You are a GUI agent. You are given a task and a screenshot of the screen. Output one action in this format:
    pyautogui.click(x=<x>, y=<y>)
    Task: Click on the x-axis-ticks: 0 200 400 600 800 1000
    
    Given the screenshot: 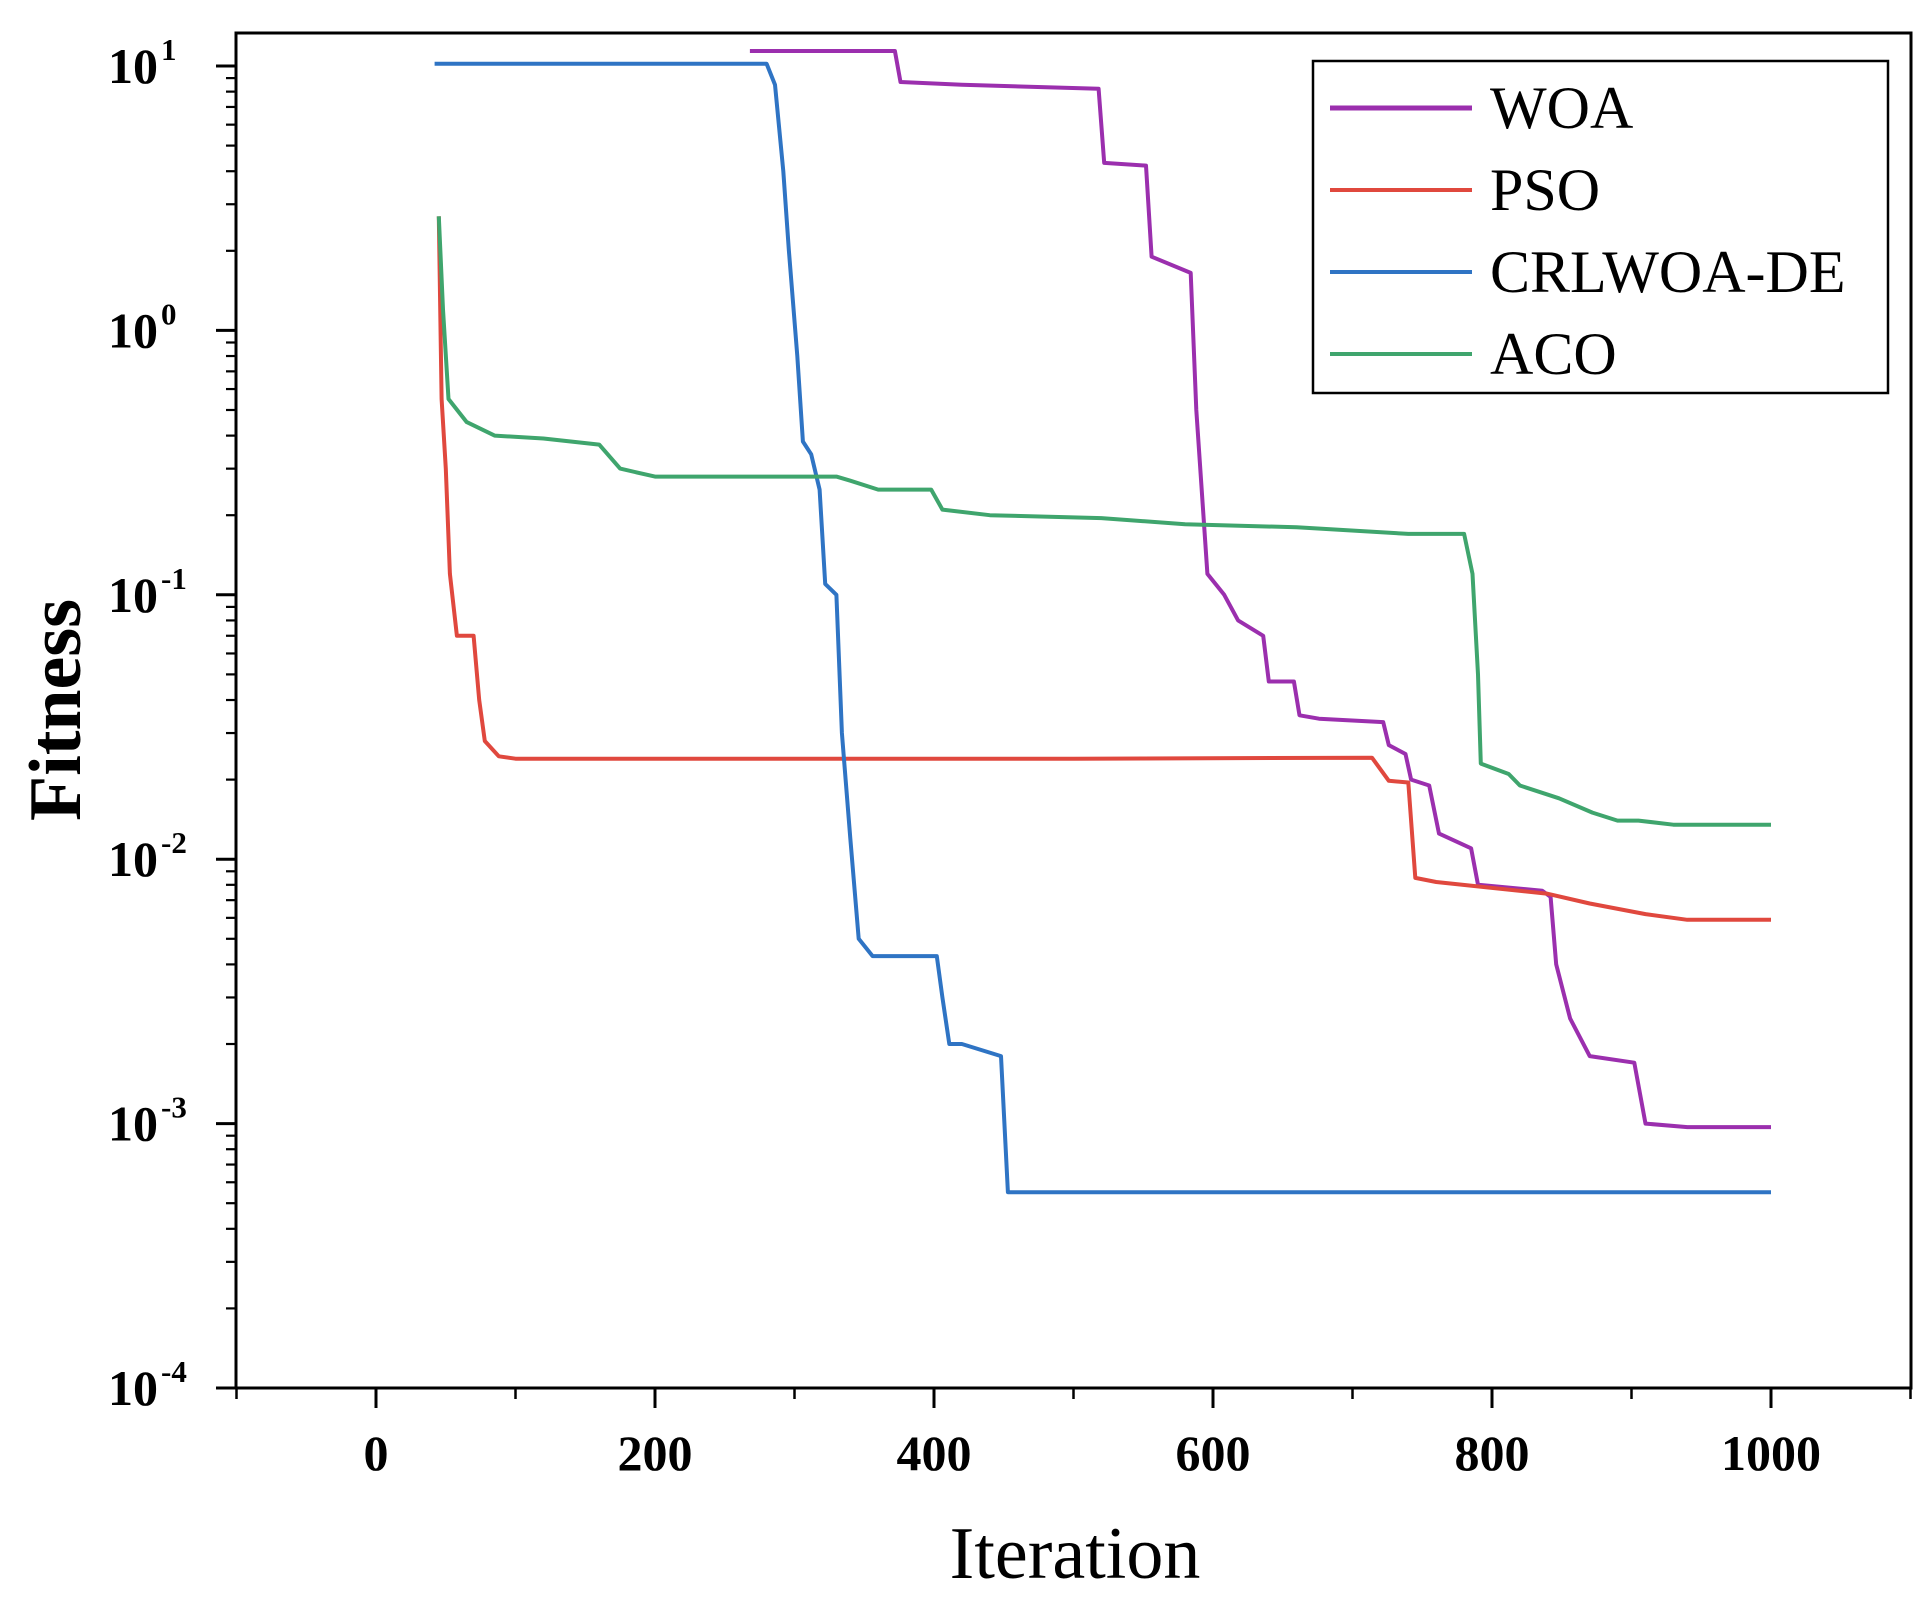 What is the action you would take?
    pyautogui.click(x=1073, y=1434)
    